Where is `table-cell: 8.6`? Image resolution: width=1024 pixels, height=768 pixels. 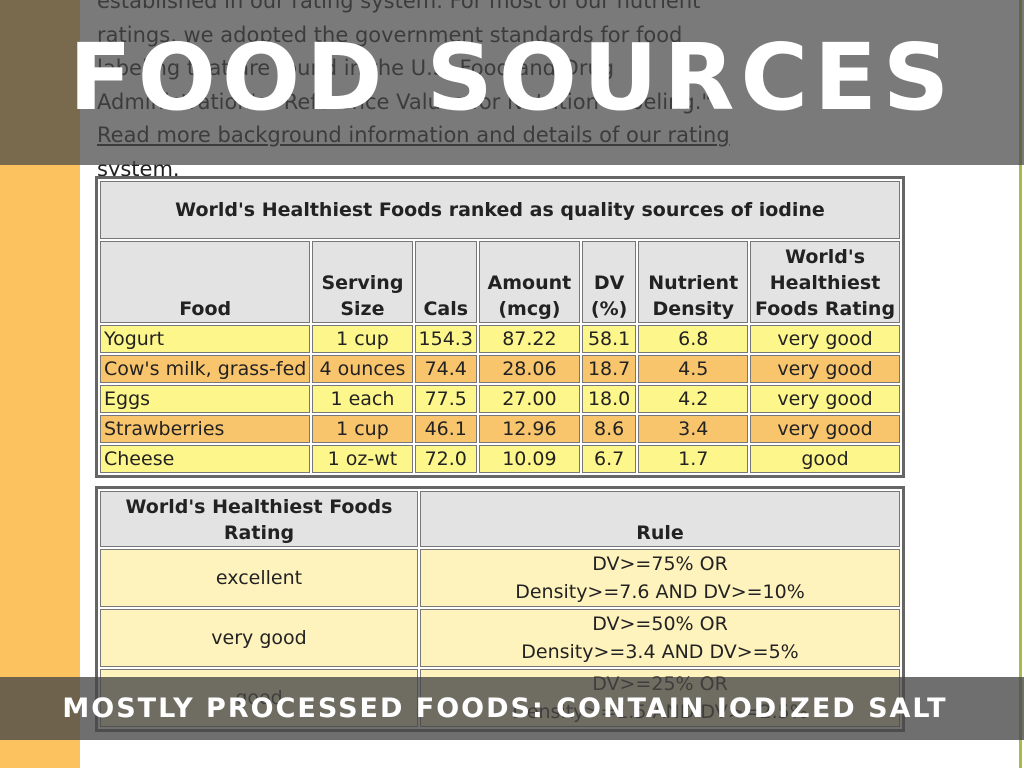 table-cell: 8.6 is located at coordinates (609, 429).